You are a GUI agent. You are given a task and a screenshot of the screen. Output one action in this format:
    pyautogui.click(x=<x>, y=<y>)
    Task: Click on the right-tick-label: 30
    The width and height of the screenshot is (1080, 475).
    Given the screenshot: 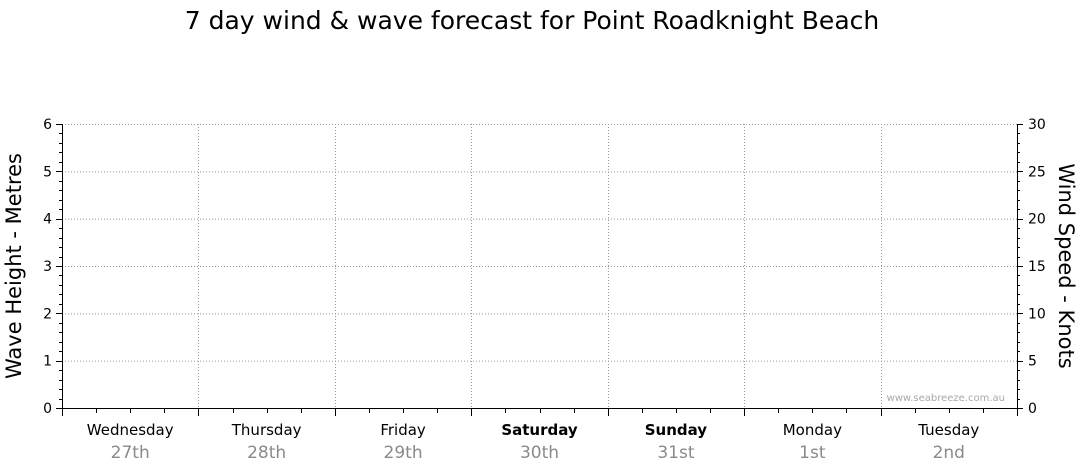 What is the action you would take?
    pyautogui.click(x=1037, y=125)
    